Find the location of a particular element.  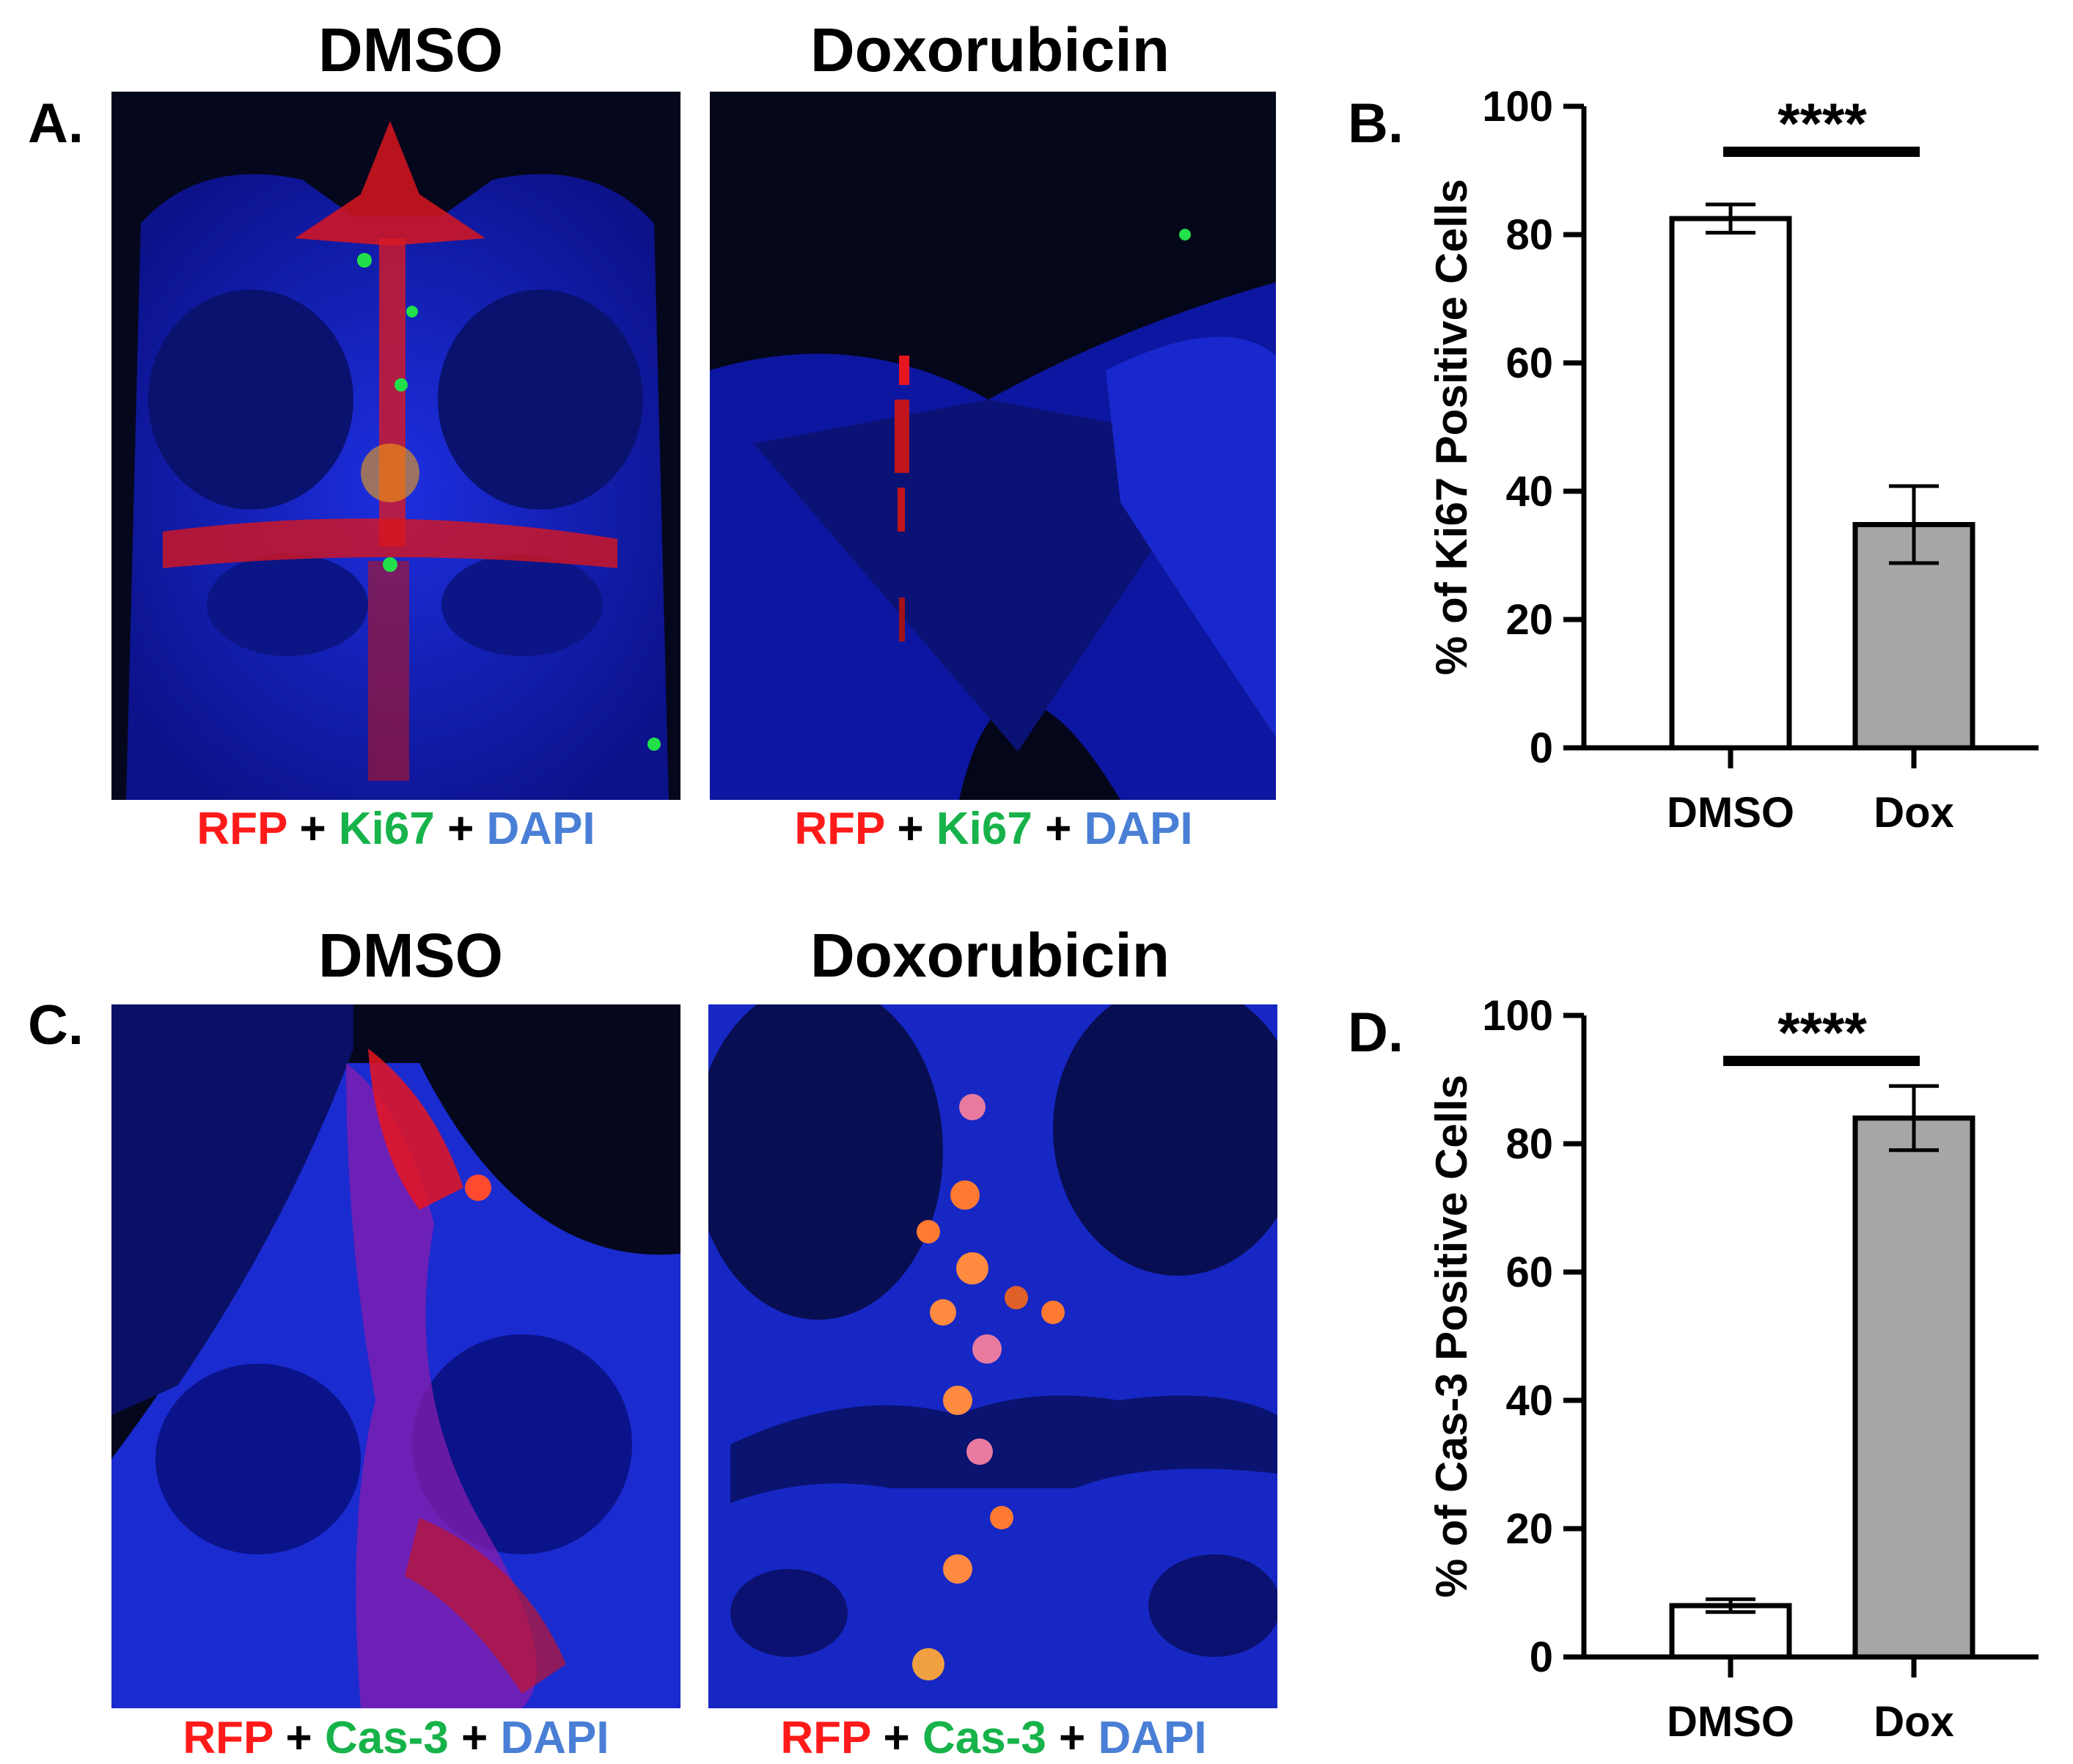

caption-doxorubicin-cas3: RFP + Cas-3 + DAPI is located at coordinates (994, 1738).